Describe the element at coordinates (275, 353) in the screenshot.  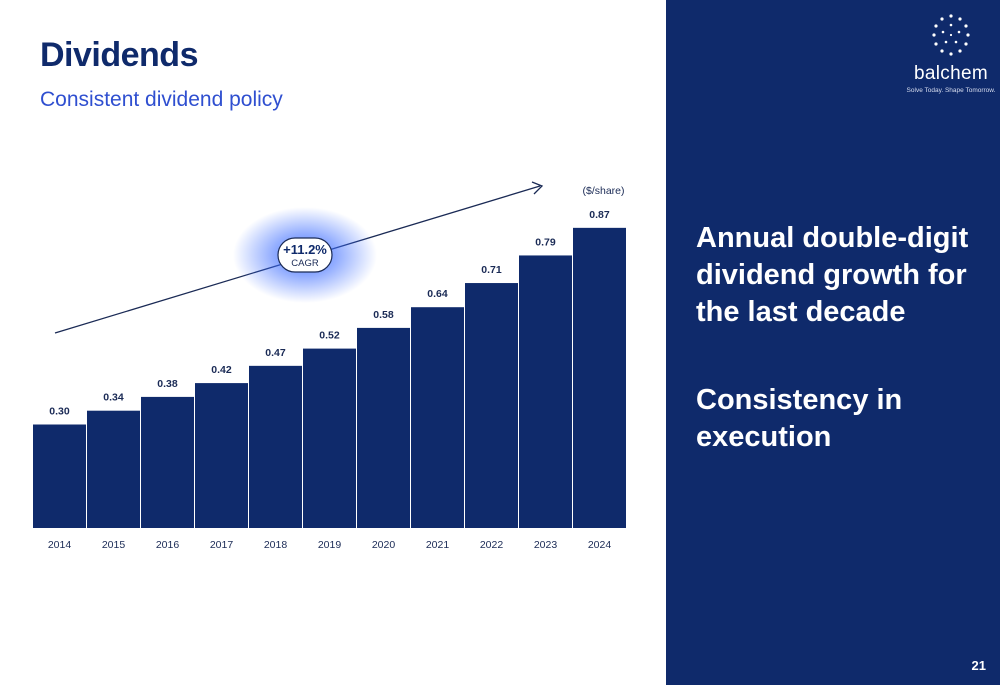
I see `data-label-2018: 0.47` at that location.